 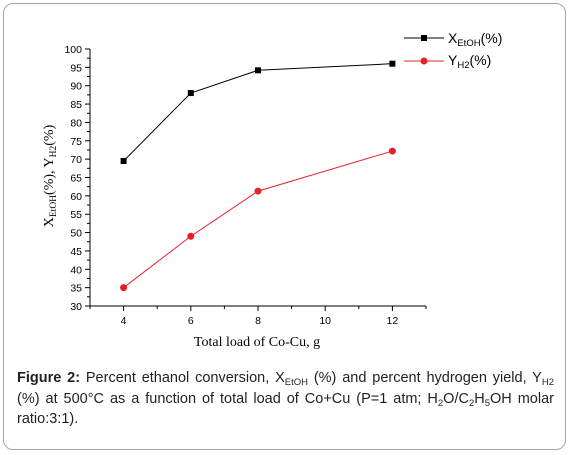 What do you see at coordinates (76, 197) in the screenshot?
I see `y-tick-label: 60` at bounding box center [76, 197].